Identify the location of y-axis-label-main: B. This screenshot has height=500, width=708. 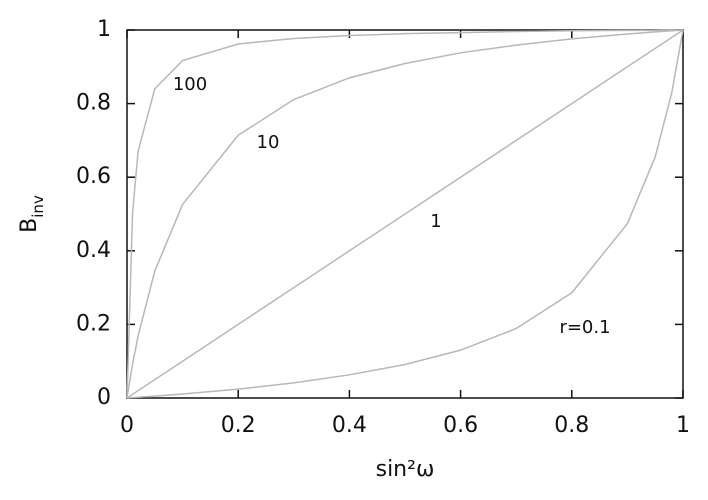
(29, 225).